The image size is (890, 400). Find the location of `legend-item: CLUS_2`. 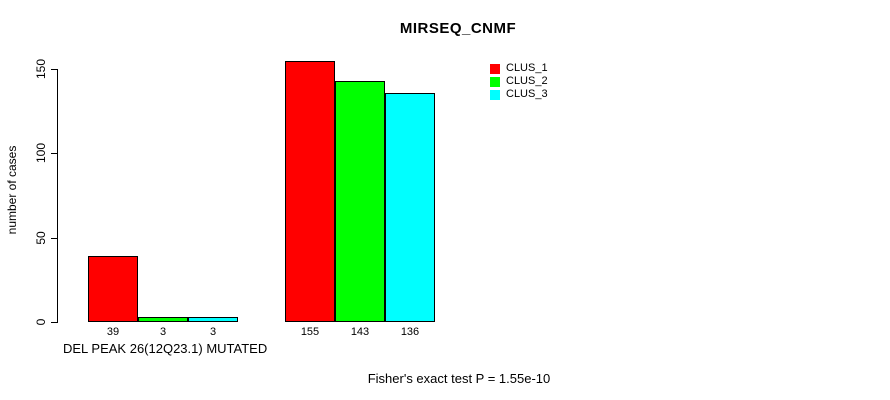

legend-item: CLUS_2 is located at coordinates (519, 81).